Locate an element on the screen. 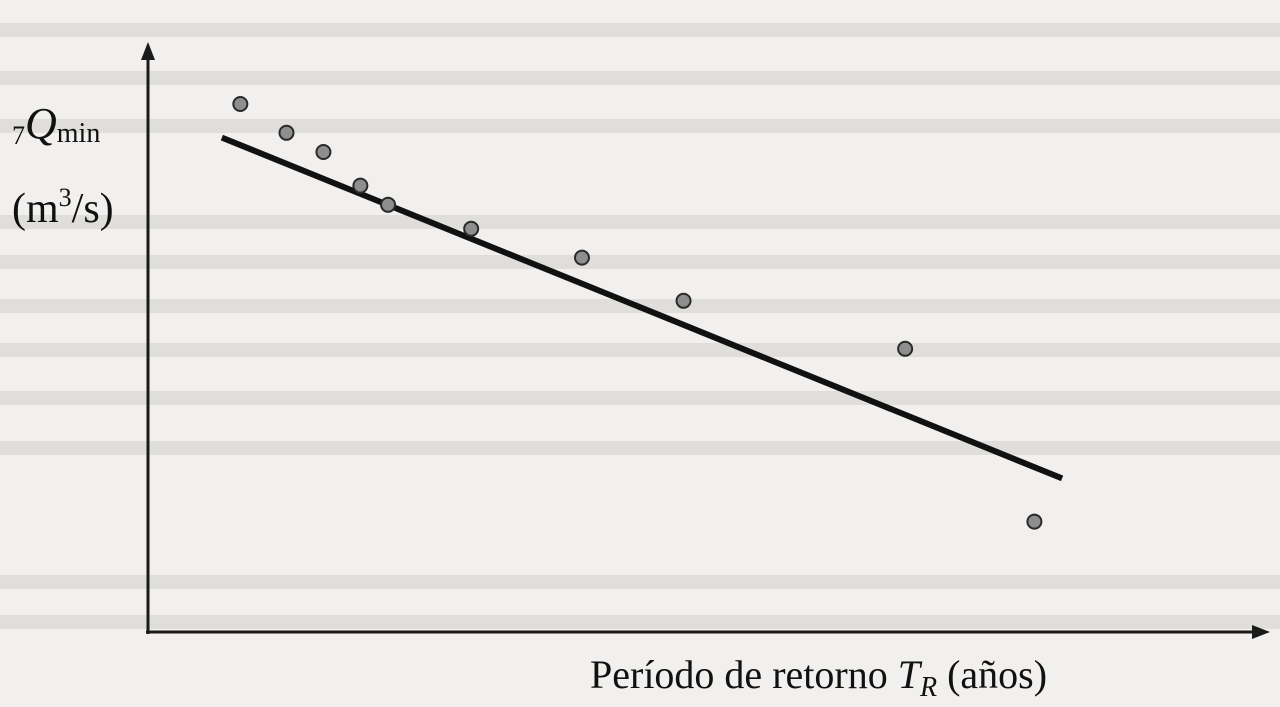 This screenshot has height=707, width=1280. ylabel-prefix: 7 is located at coordinates (18, 135).